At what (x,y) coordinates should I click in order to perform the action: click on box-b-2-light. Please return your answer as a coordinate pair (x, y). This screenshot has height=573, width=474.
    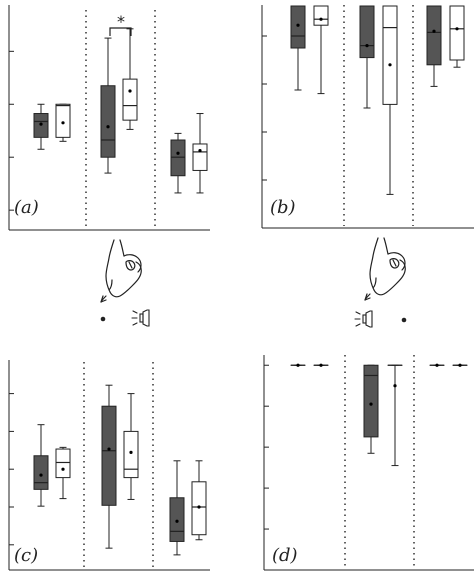
    Looking at the image, I should click on (457, 36).